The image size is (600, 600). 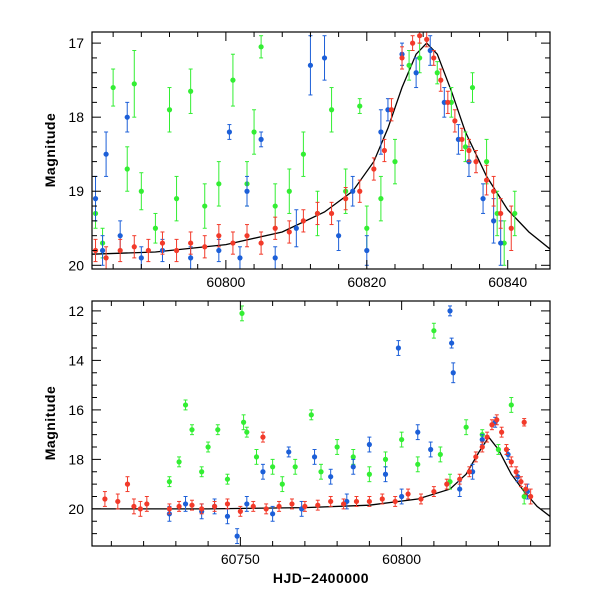 What do you see at coordinates (76, 509) in the screenshot?
I see `y-tick-label: 20` at bounding box center [76, 509].